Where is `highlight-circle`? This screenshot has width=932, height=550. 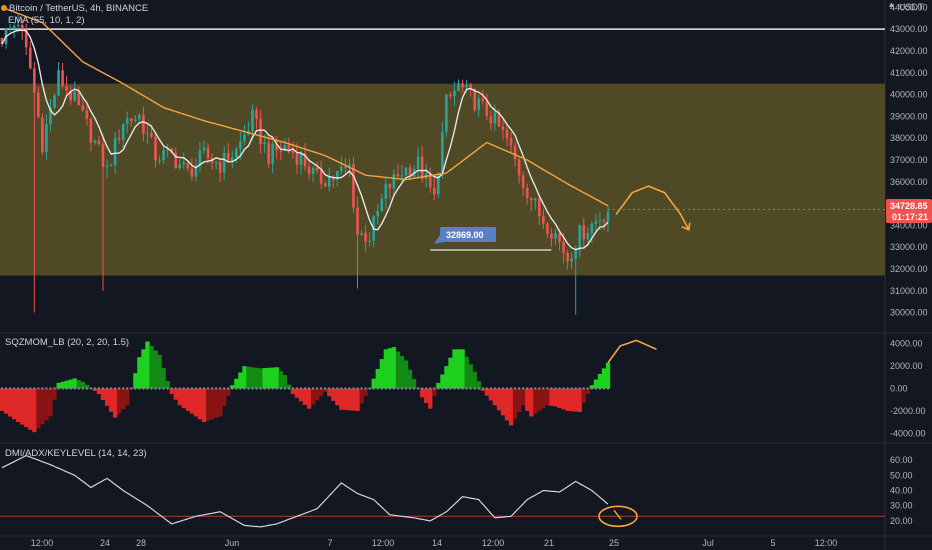 highlight-circle is located at coordinates (618, 516).